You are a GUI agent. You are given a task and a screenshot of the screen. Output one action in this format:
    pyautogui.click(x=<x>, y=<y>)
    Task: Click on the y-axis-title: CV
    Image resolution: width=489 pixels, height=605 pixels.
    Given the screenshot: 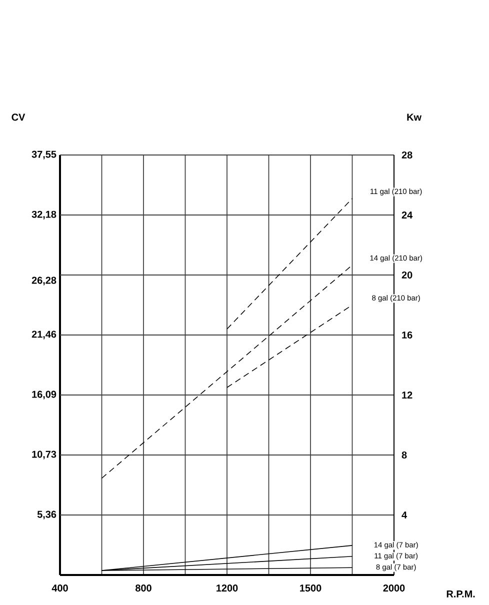 What is the action you would take?
    pyautogui.click(x=19, y=117)
    